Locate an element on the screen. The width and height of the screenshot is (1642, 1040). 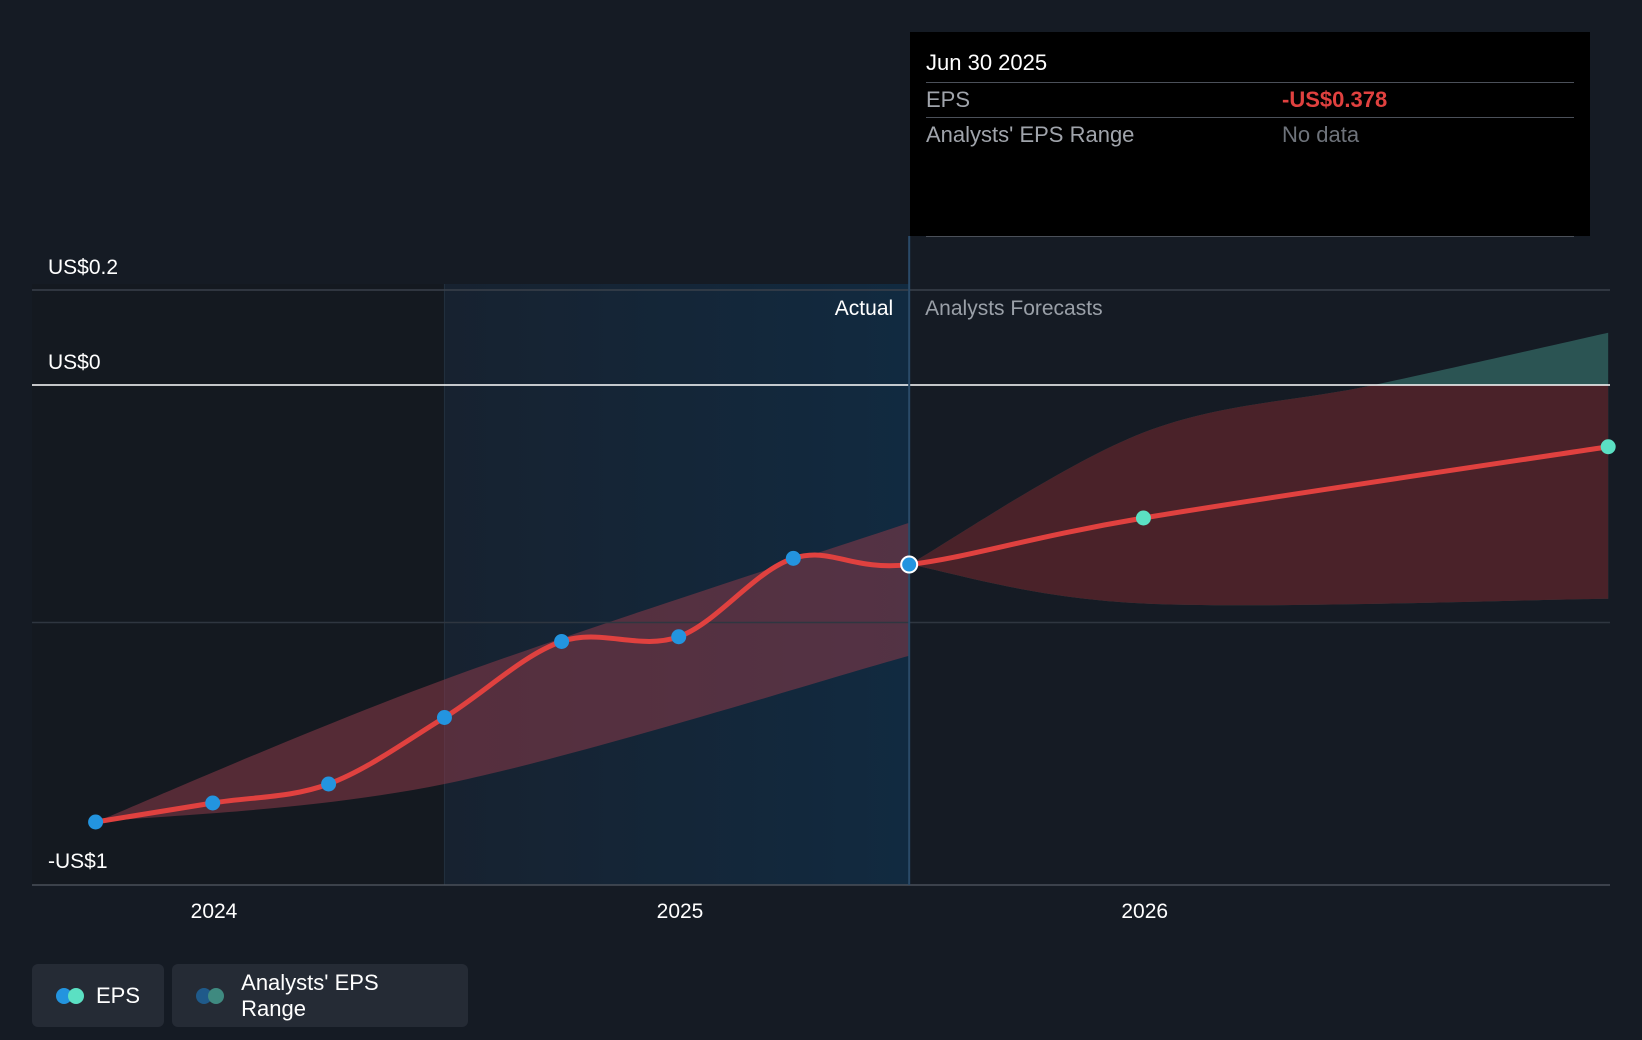
tooltip-row-eps: EPS -US$0.378 is located at coordinates (1250, 100).